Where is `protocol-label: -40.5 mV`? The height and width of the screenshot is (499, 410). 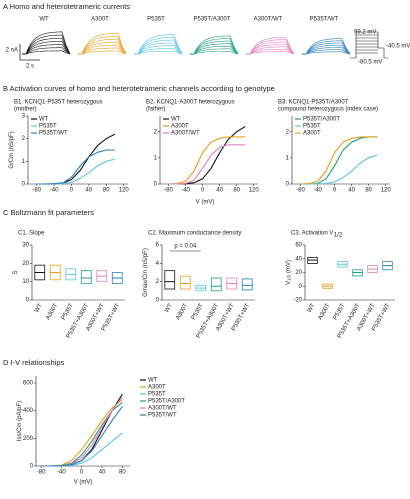 protocol-label: -40.5 mV is located at coordinates (398, 47).